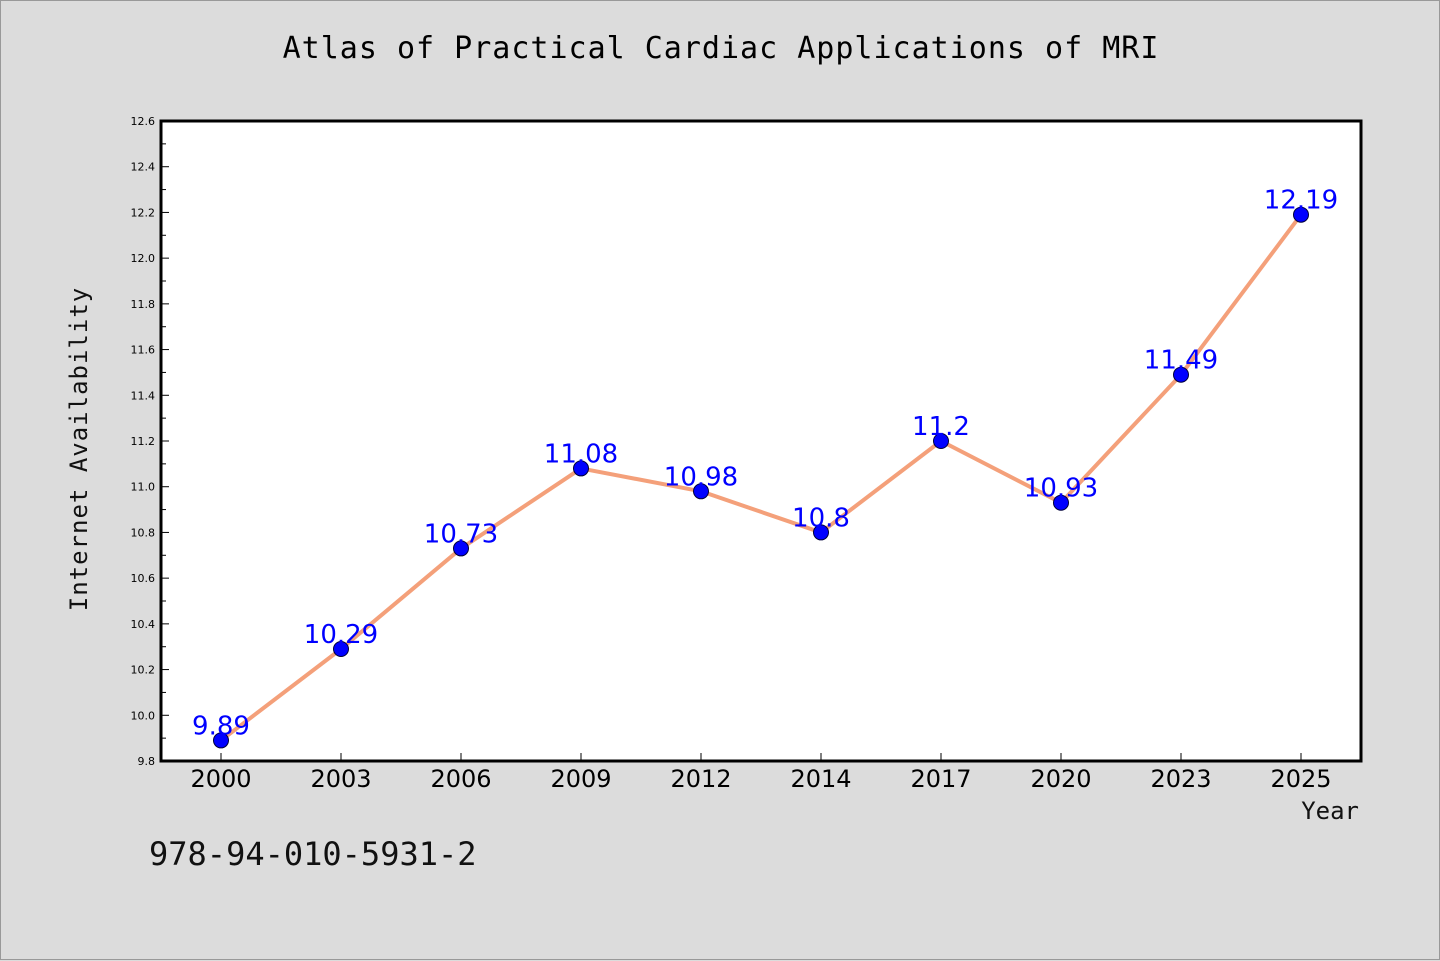 The image size is (1440, 961). I want to click on y-tick-label: 12.6, so click(143, 121).